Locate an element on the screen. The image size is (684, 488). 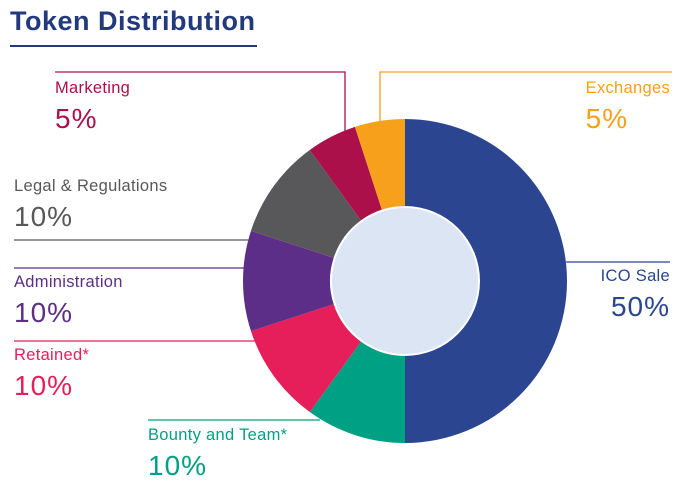
label-legal-regulations: Legal & Regulations 10% is located at coordinates (90, 204).